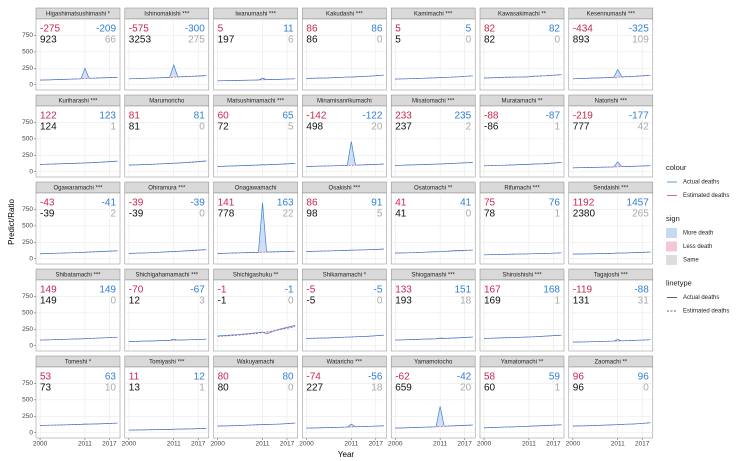  What do you see at coordinates (375, 377) in the screenshot?
I see `stat-label: -56` at bounding box center [375, 377].